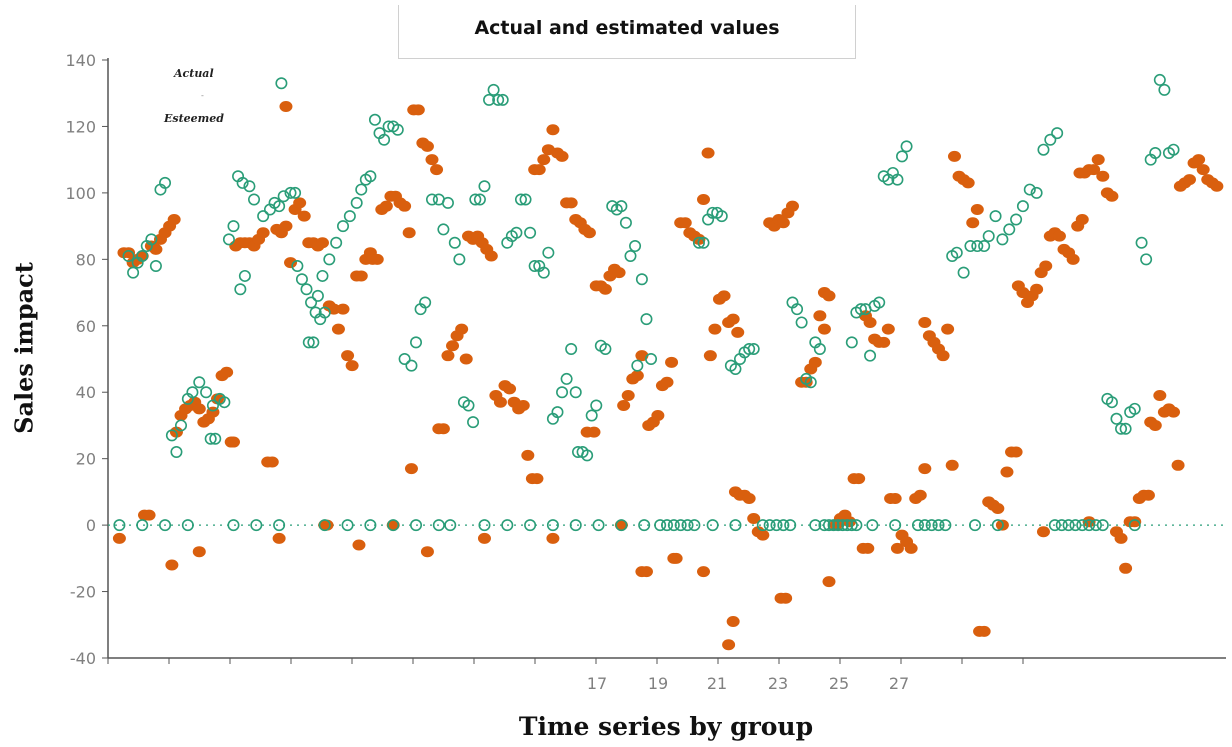 The width and height of the screenshot is (1232, 747). What do you see at coordinates (83, 658) in the screenshot?
I see `y-tick-label: -40` at bounding box center [83, 658].